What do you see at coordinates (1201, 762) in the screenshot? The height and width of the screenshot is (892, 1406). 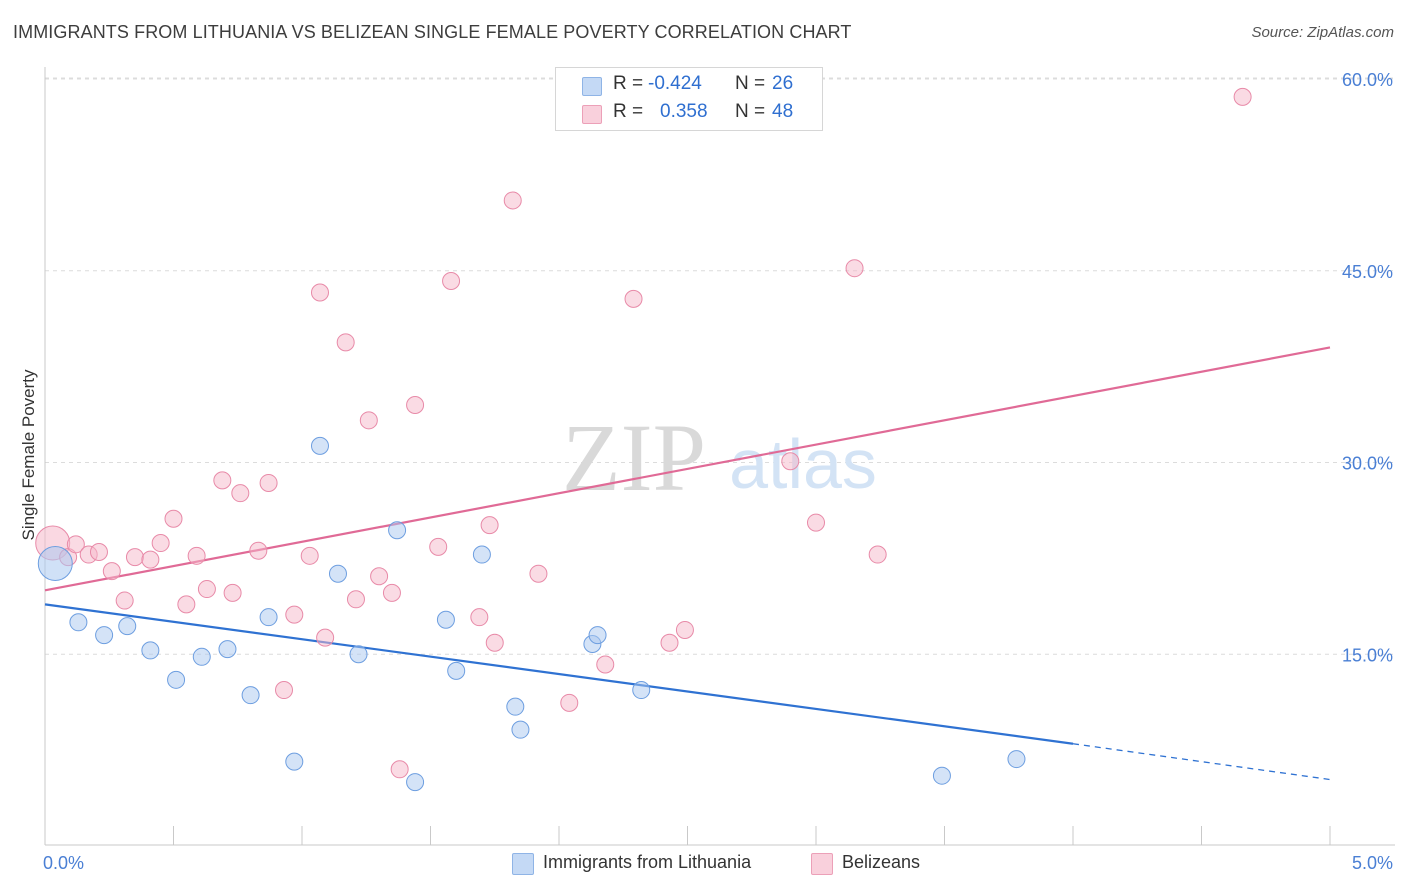 I see `trend-line-extension` at bounding box center [1201, 762].